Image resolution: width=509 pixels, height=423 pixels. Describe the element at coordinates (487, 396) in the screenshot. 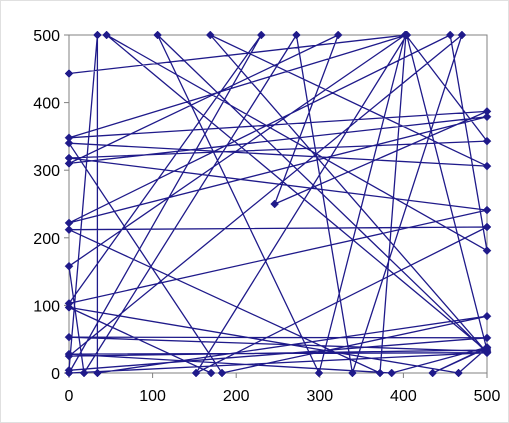

I see `x-tick-label: 500` at that location.